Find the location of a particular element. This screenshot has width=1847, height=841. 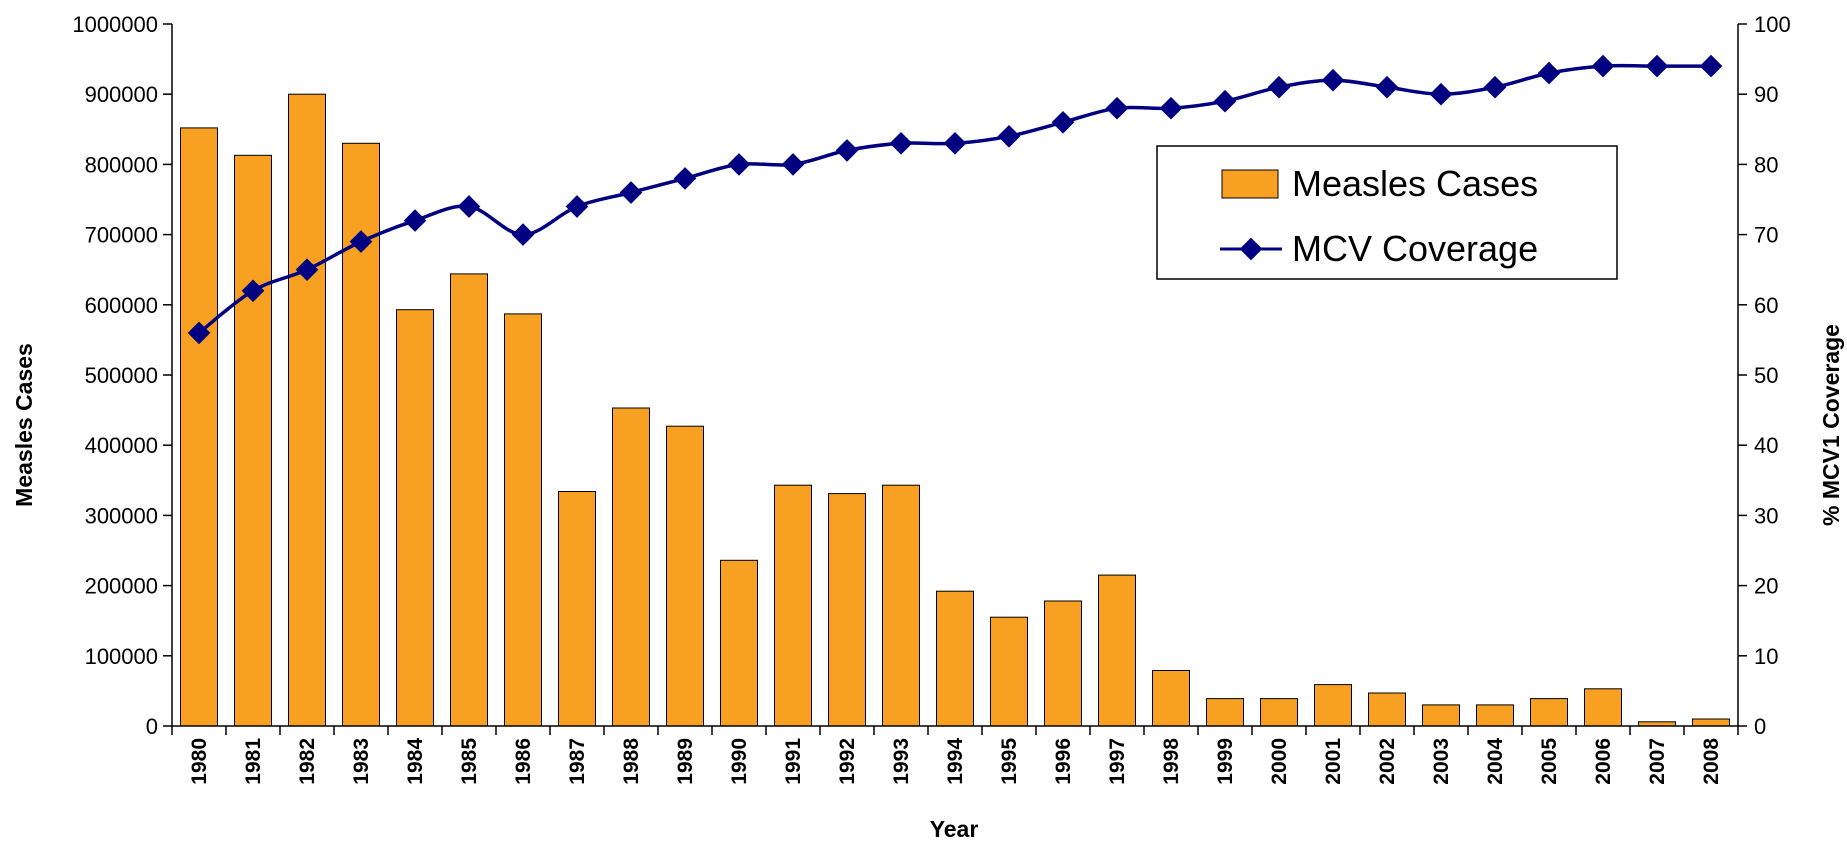

x-tick-label-1982: 1982 is located at coordinates (307, 761).